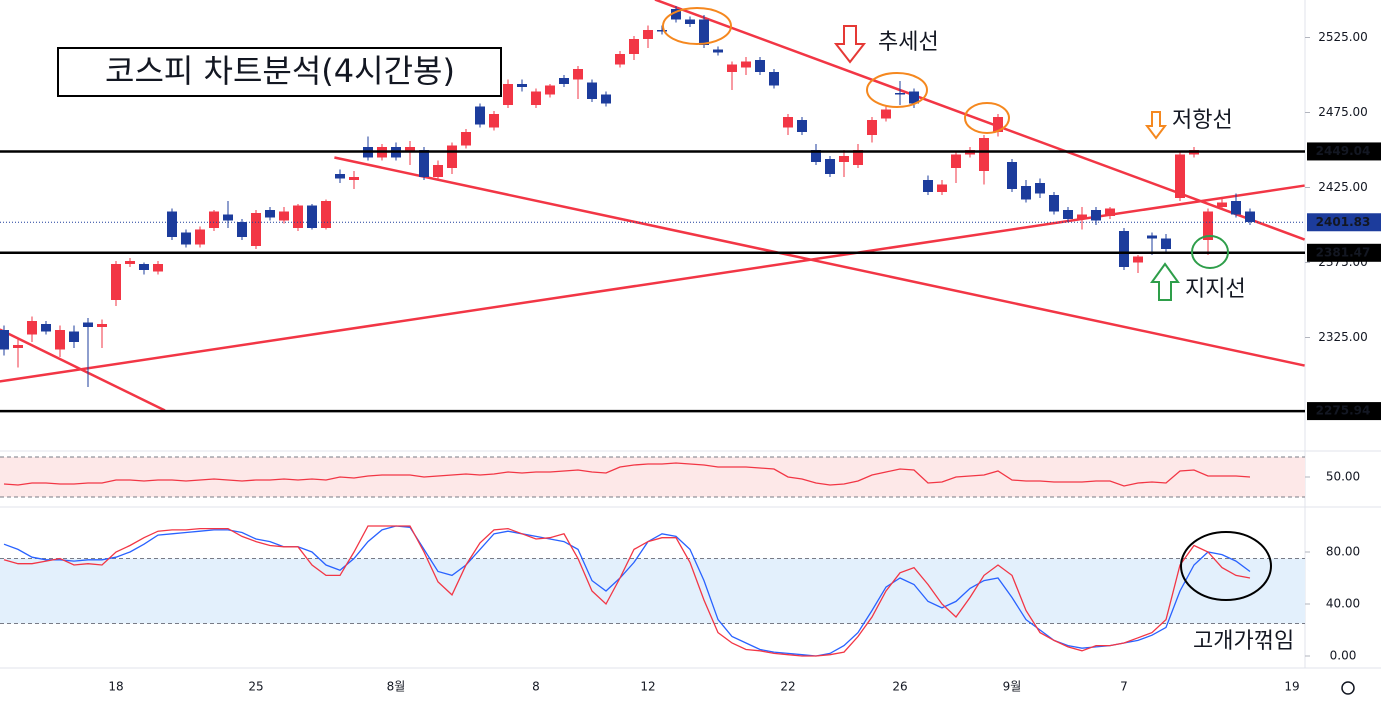 This screenshot has width=1381, height=707. Describe the element at coordinates (396, 687) in the screenshot. I see `x-tick-label: 8월` at that location.